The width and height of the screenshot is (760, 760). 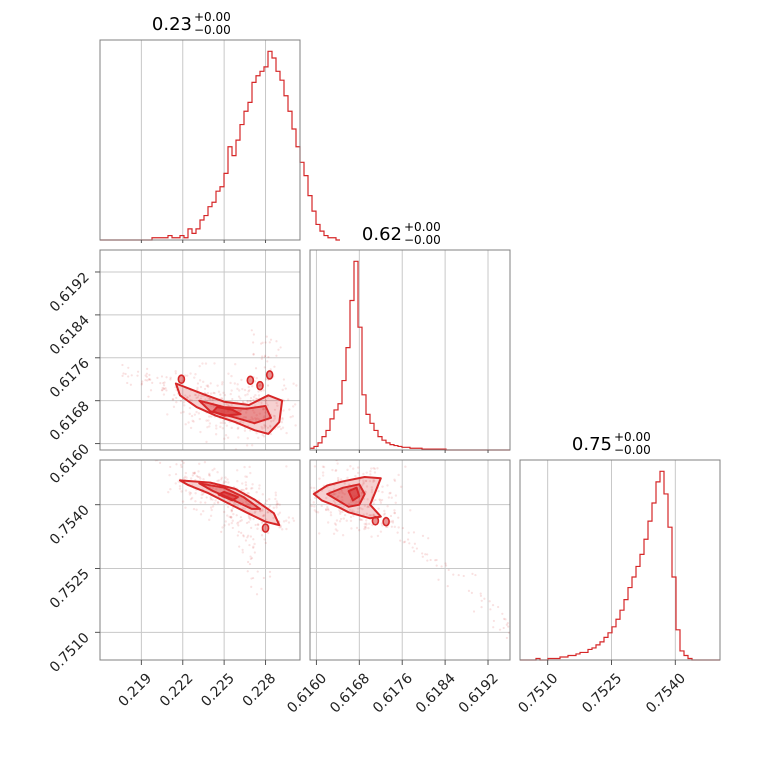 I want to click on x-tick-label: 0.6176, so click(x=393, y=693).